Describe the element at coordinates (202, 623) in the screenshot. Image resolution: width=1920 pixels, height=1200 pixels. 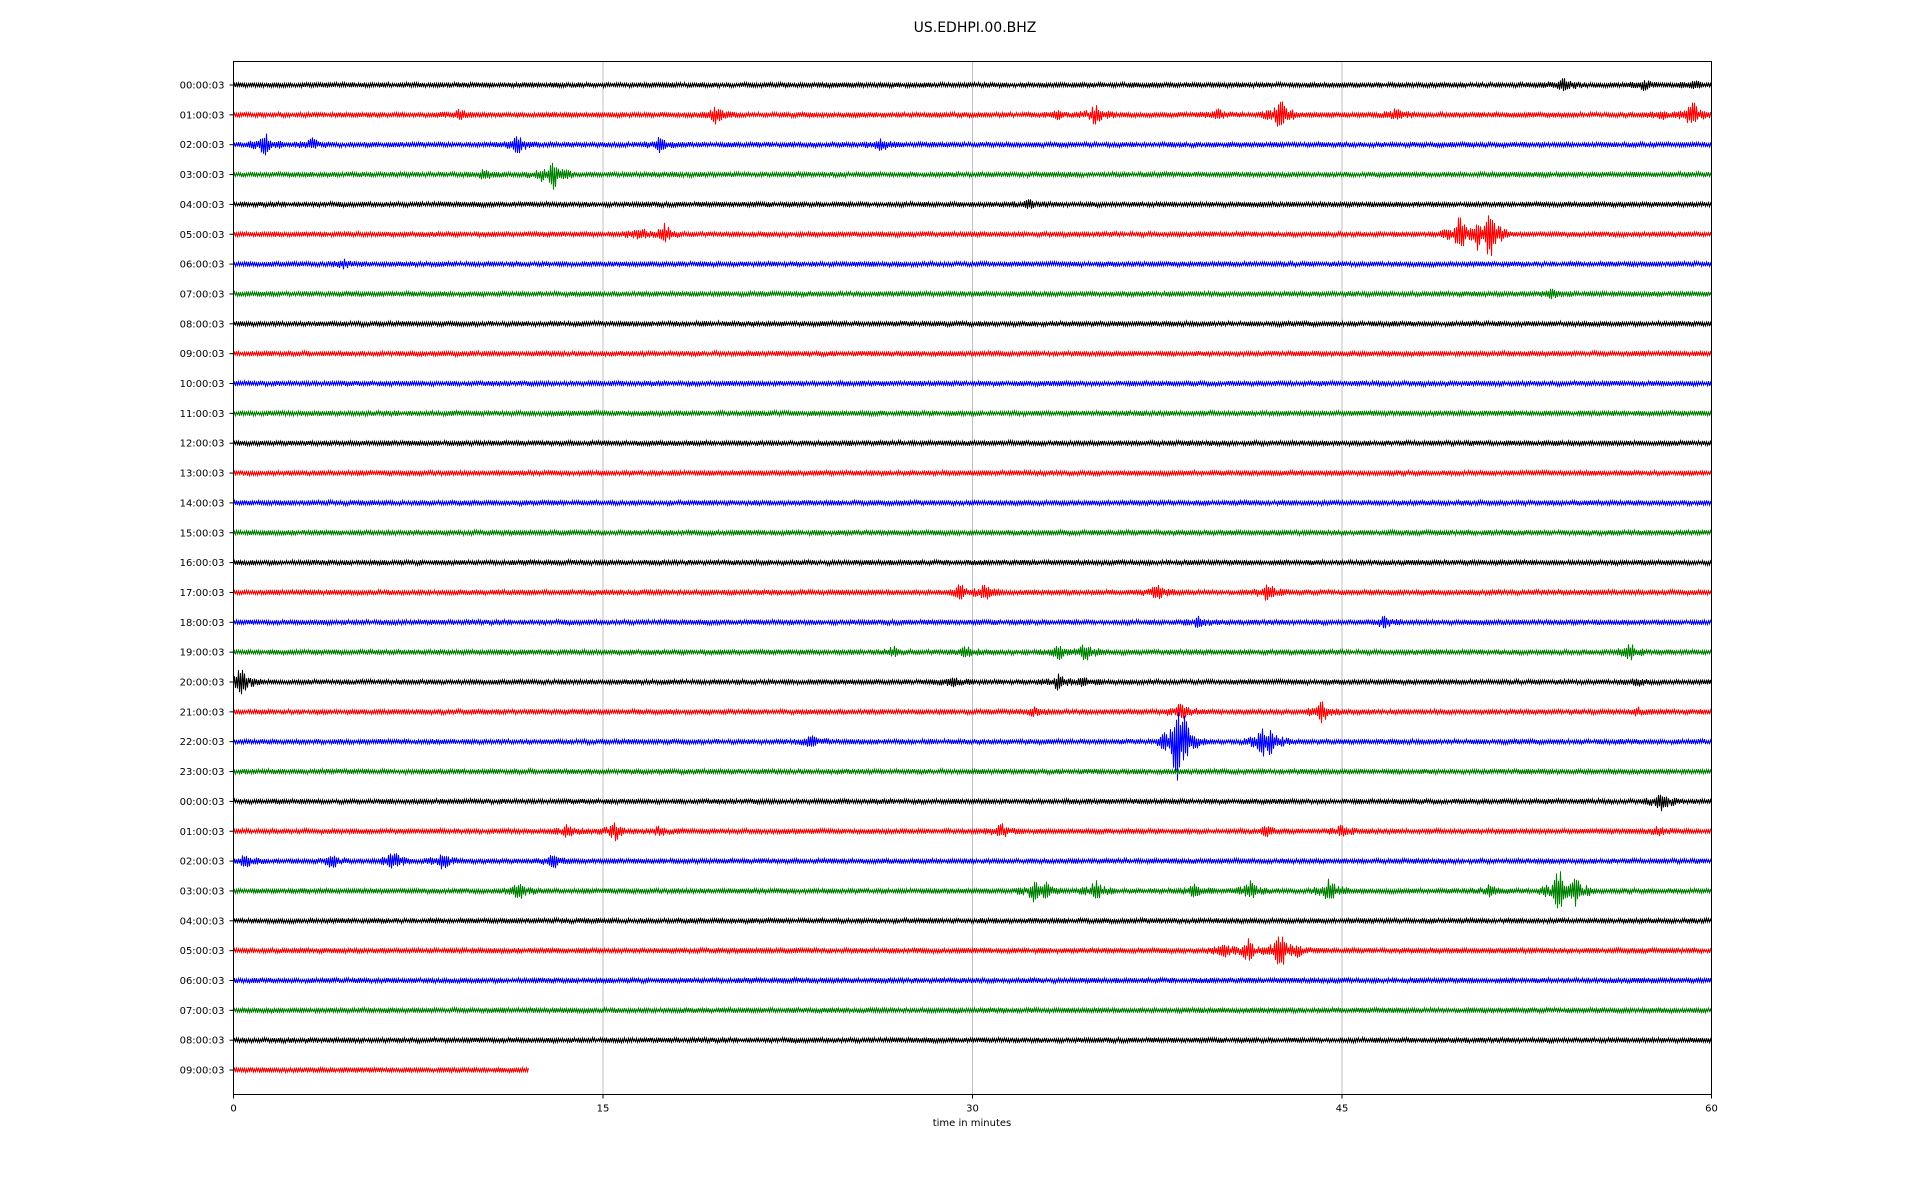
I see `row-time-label: 18:00:03` at that location.